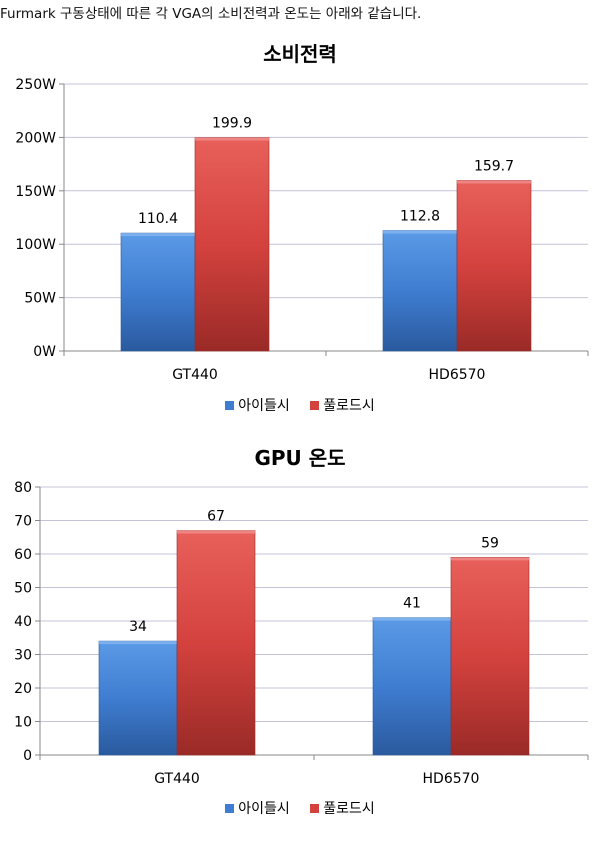 This screenshot has width=600, height=849. Describe the element at coordinates (44, 352) in the screenshot. I see `y-tick-label: 0W` at that location.